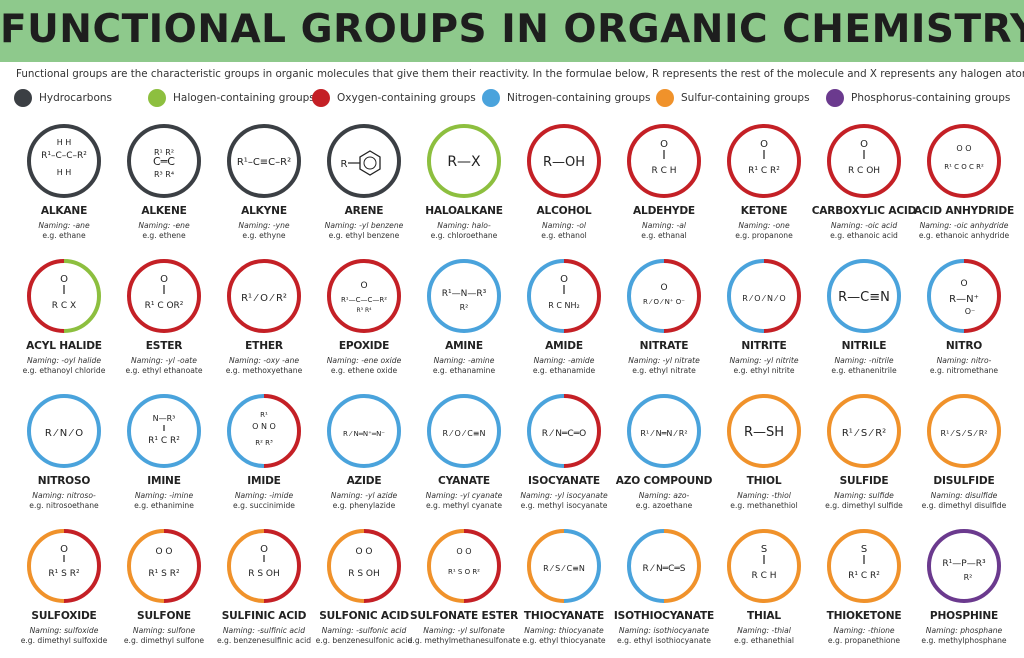  Describe the element at coordinates (364, 360) in the screenshot. I see `group-naming: Naming: -ene oxide` at that location.